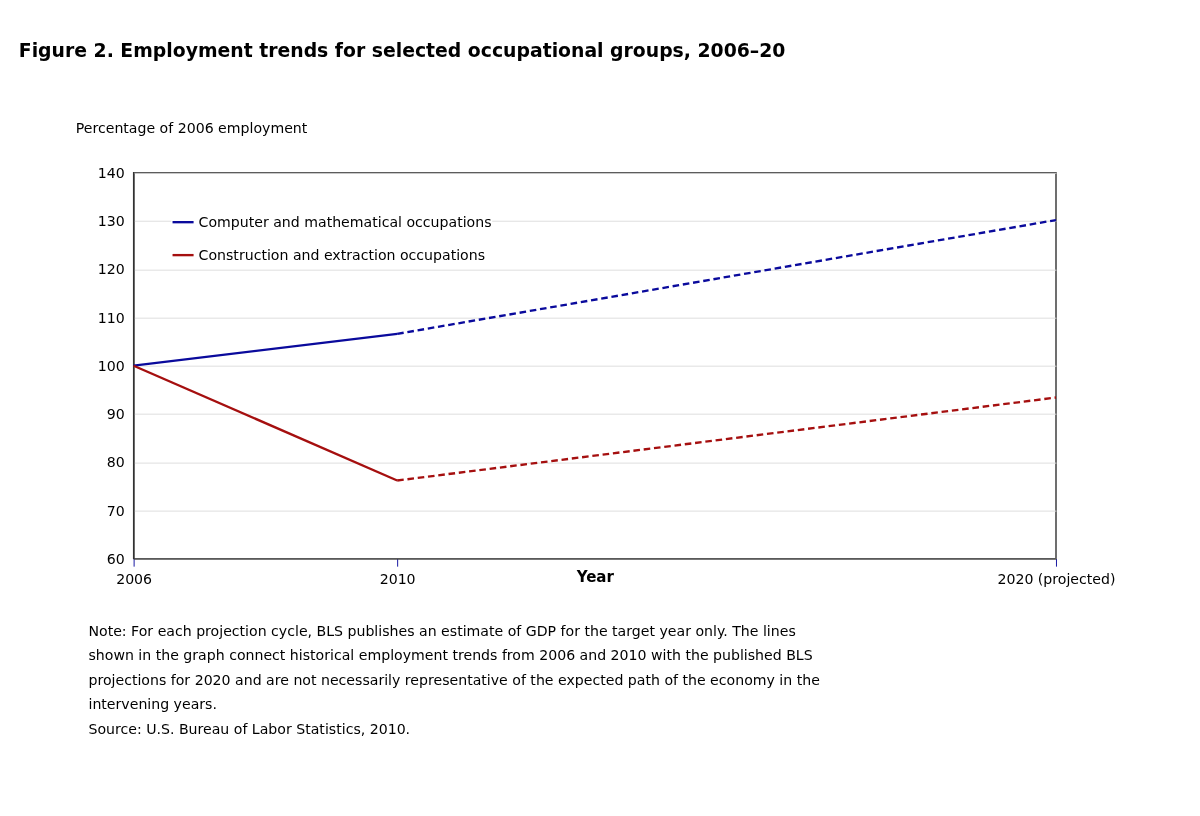 The height and width of the screenshot is (816, 1200). What do you see at coordinates (111, 365) in the screenshot?
I see `y-tick-label: 100` at bounding box center [111, 365].